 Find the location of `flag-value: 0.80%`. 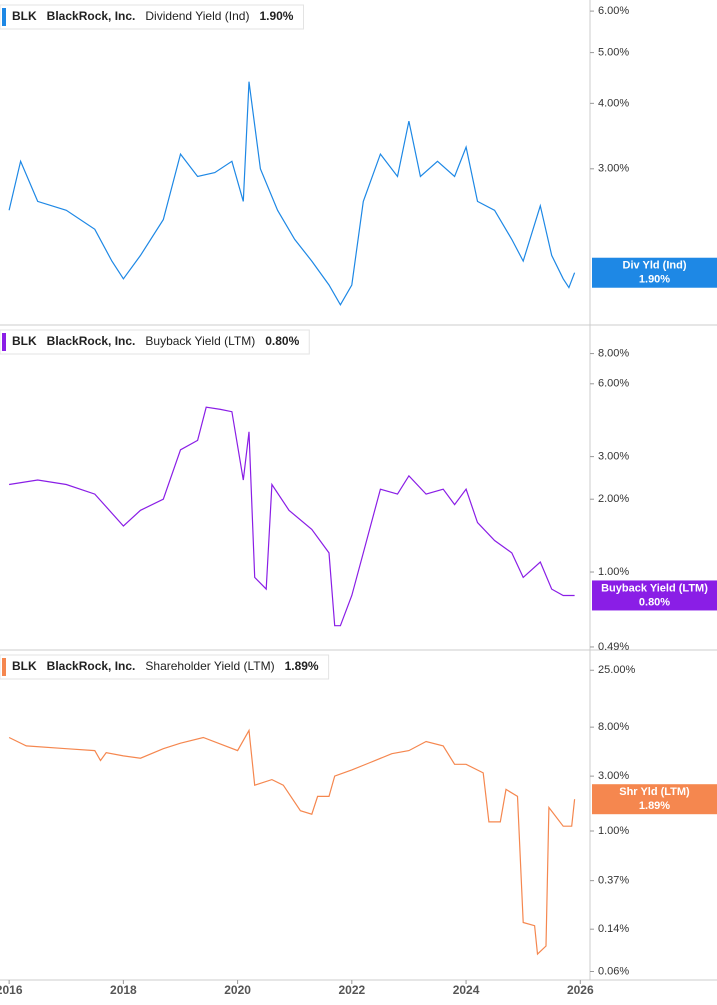

flag-value: 0.80% is located at coordinates (654, 602).